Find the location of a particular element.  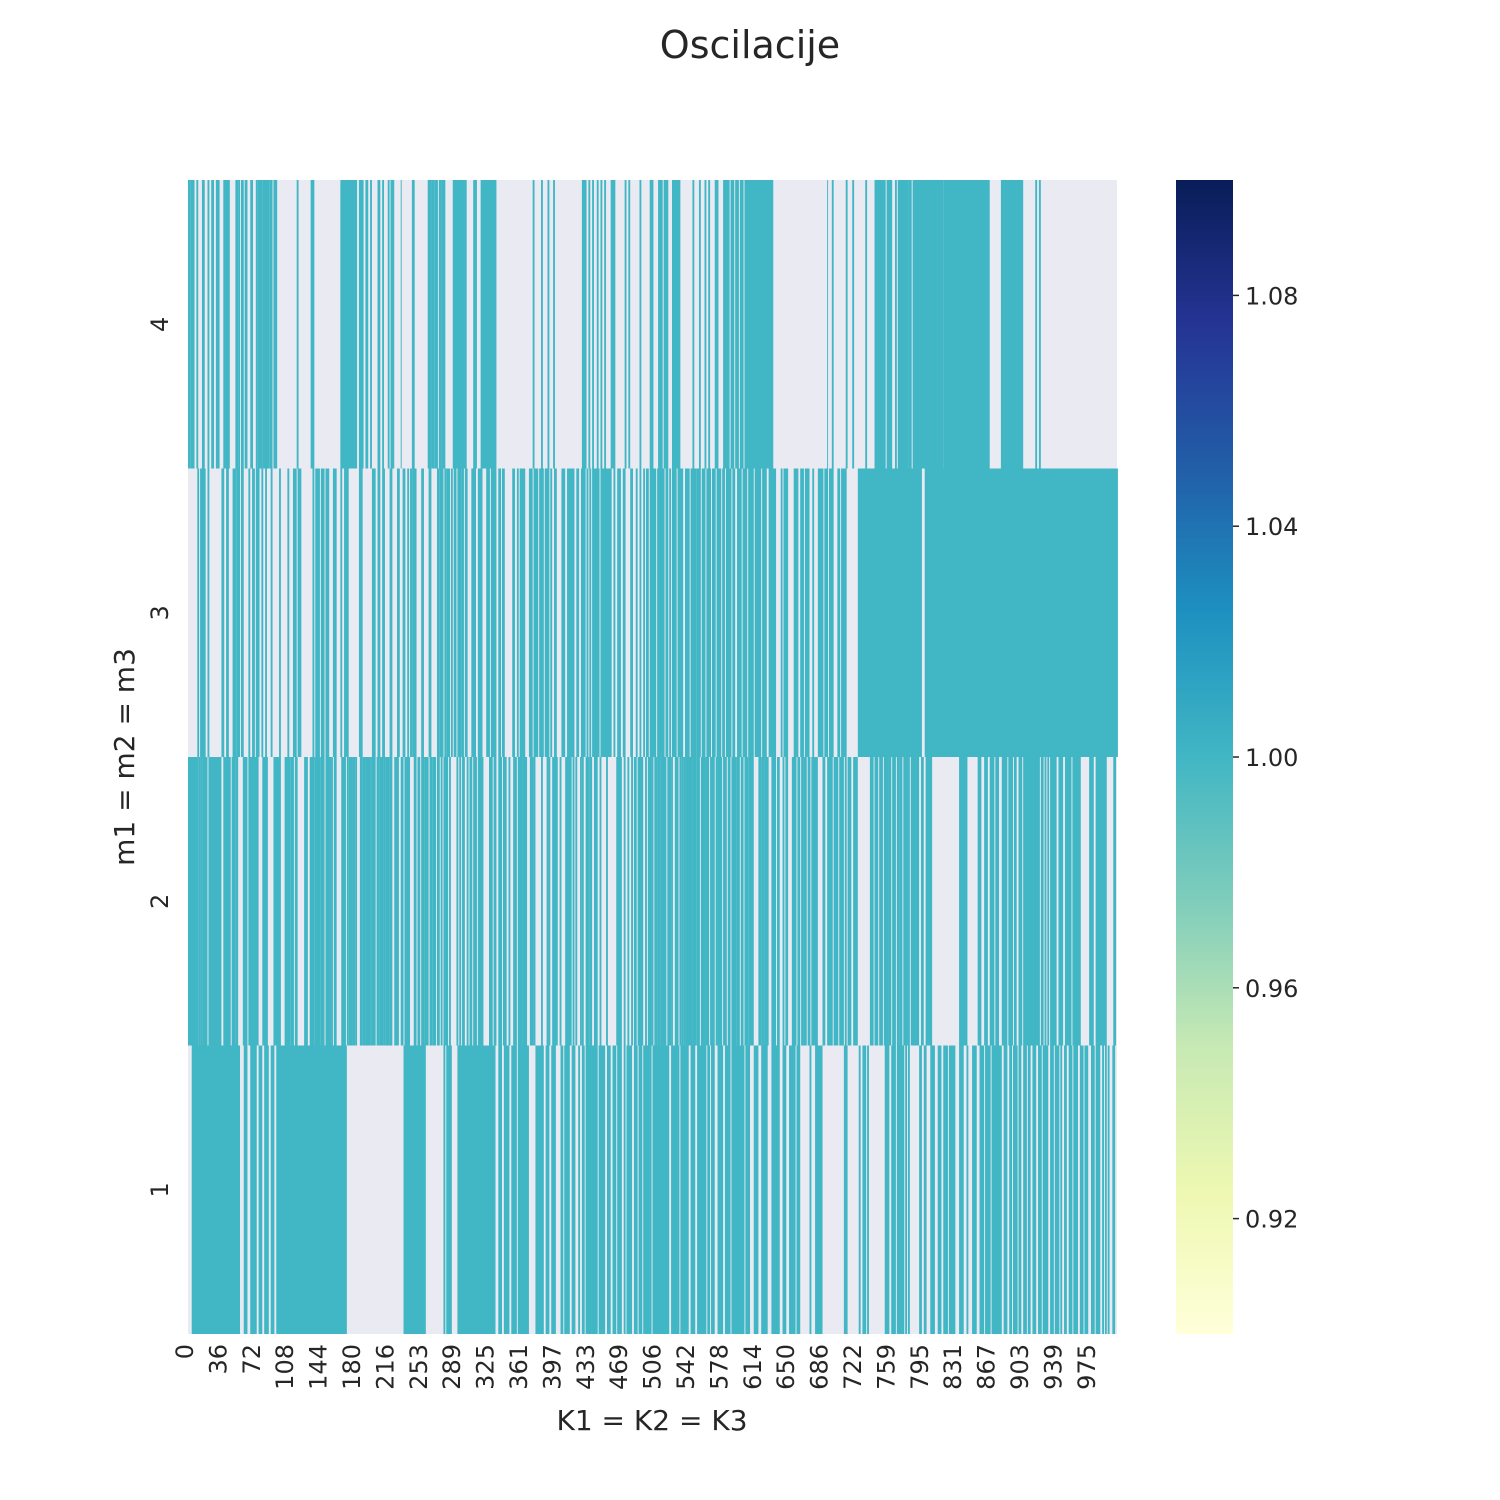

x-tick-label: 253 is located at coordinates (419, 1367).